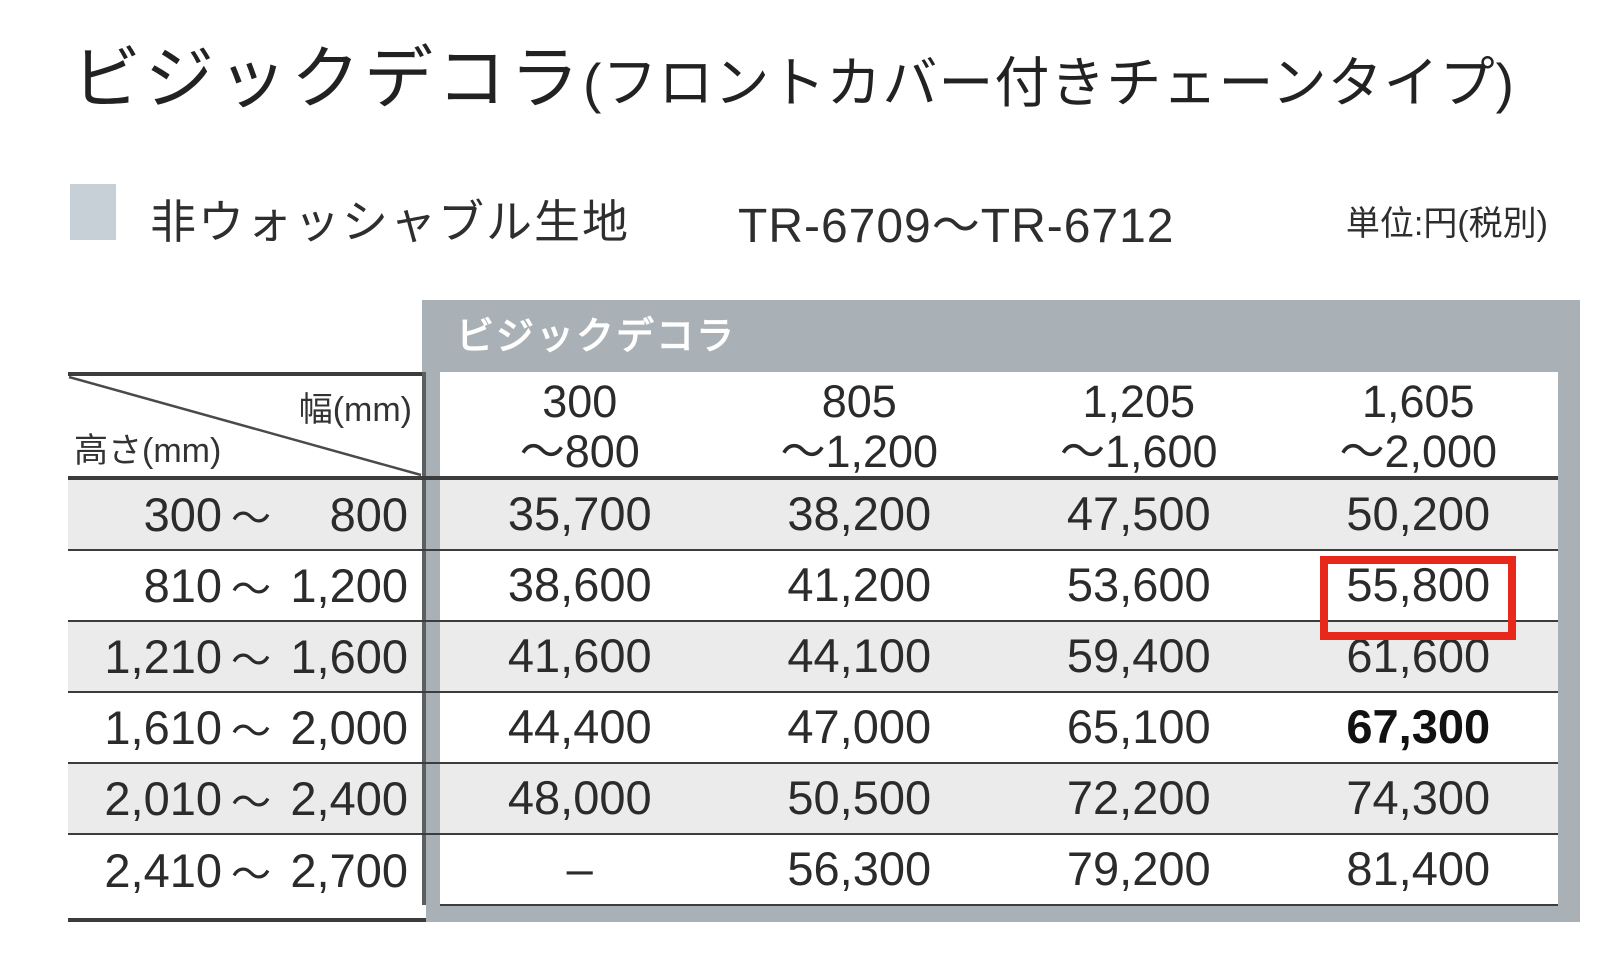 This screenshot has width=1600, height=966. I want to click on price-cell: 38,600, so click(580, 585).